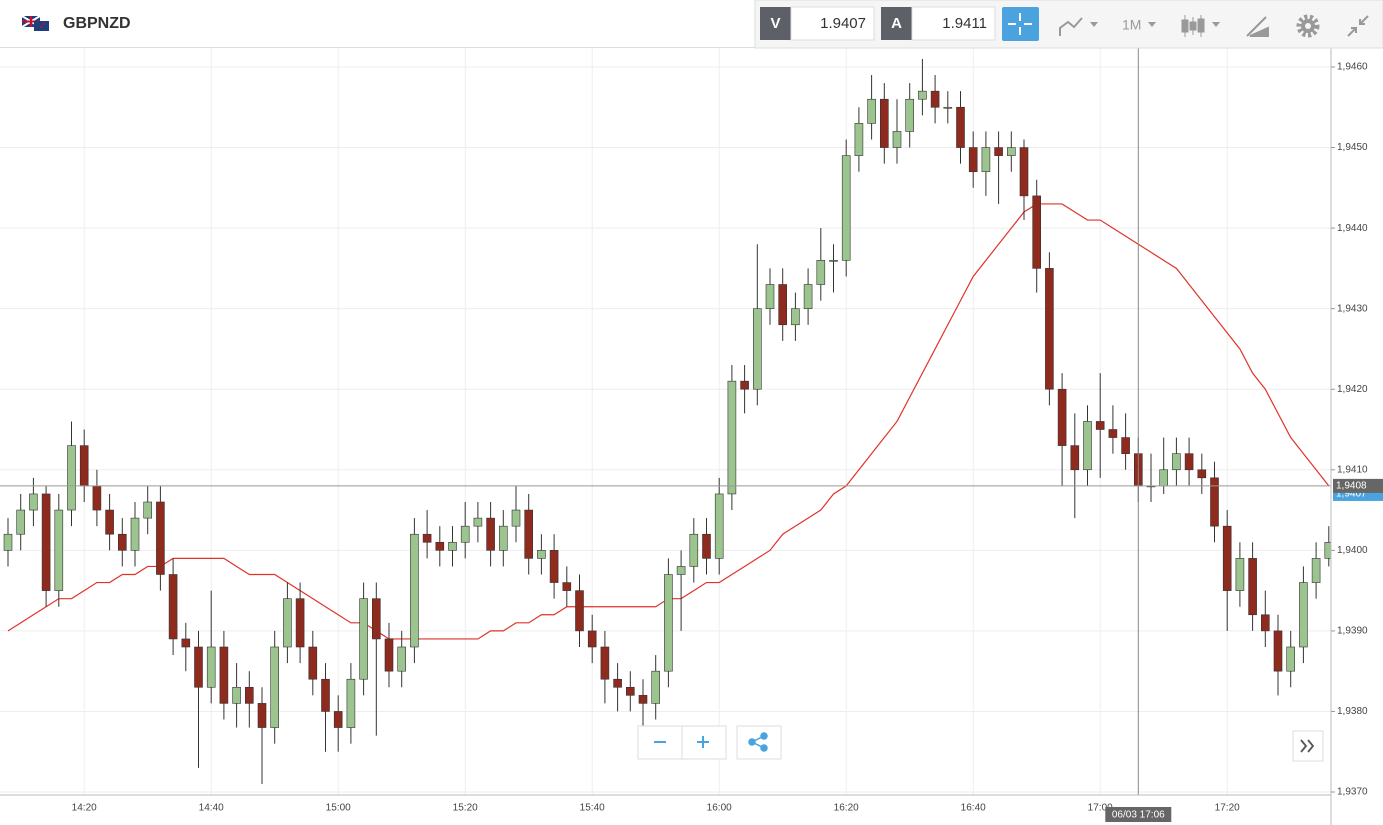 This screenshot has height=825, width=1383. Describe the element at coordinates (1351, 494) in the screenshot. I see `bid-price-label: 1,9407` at that location.